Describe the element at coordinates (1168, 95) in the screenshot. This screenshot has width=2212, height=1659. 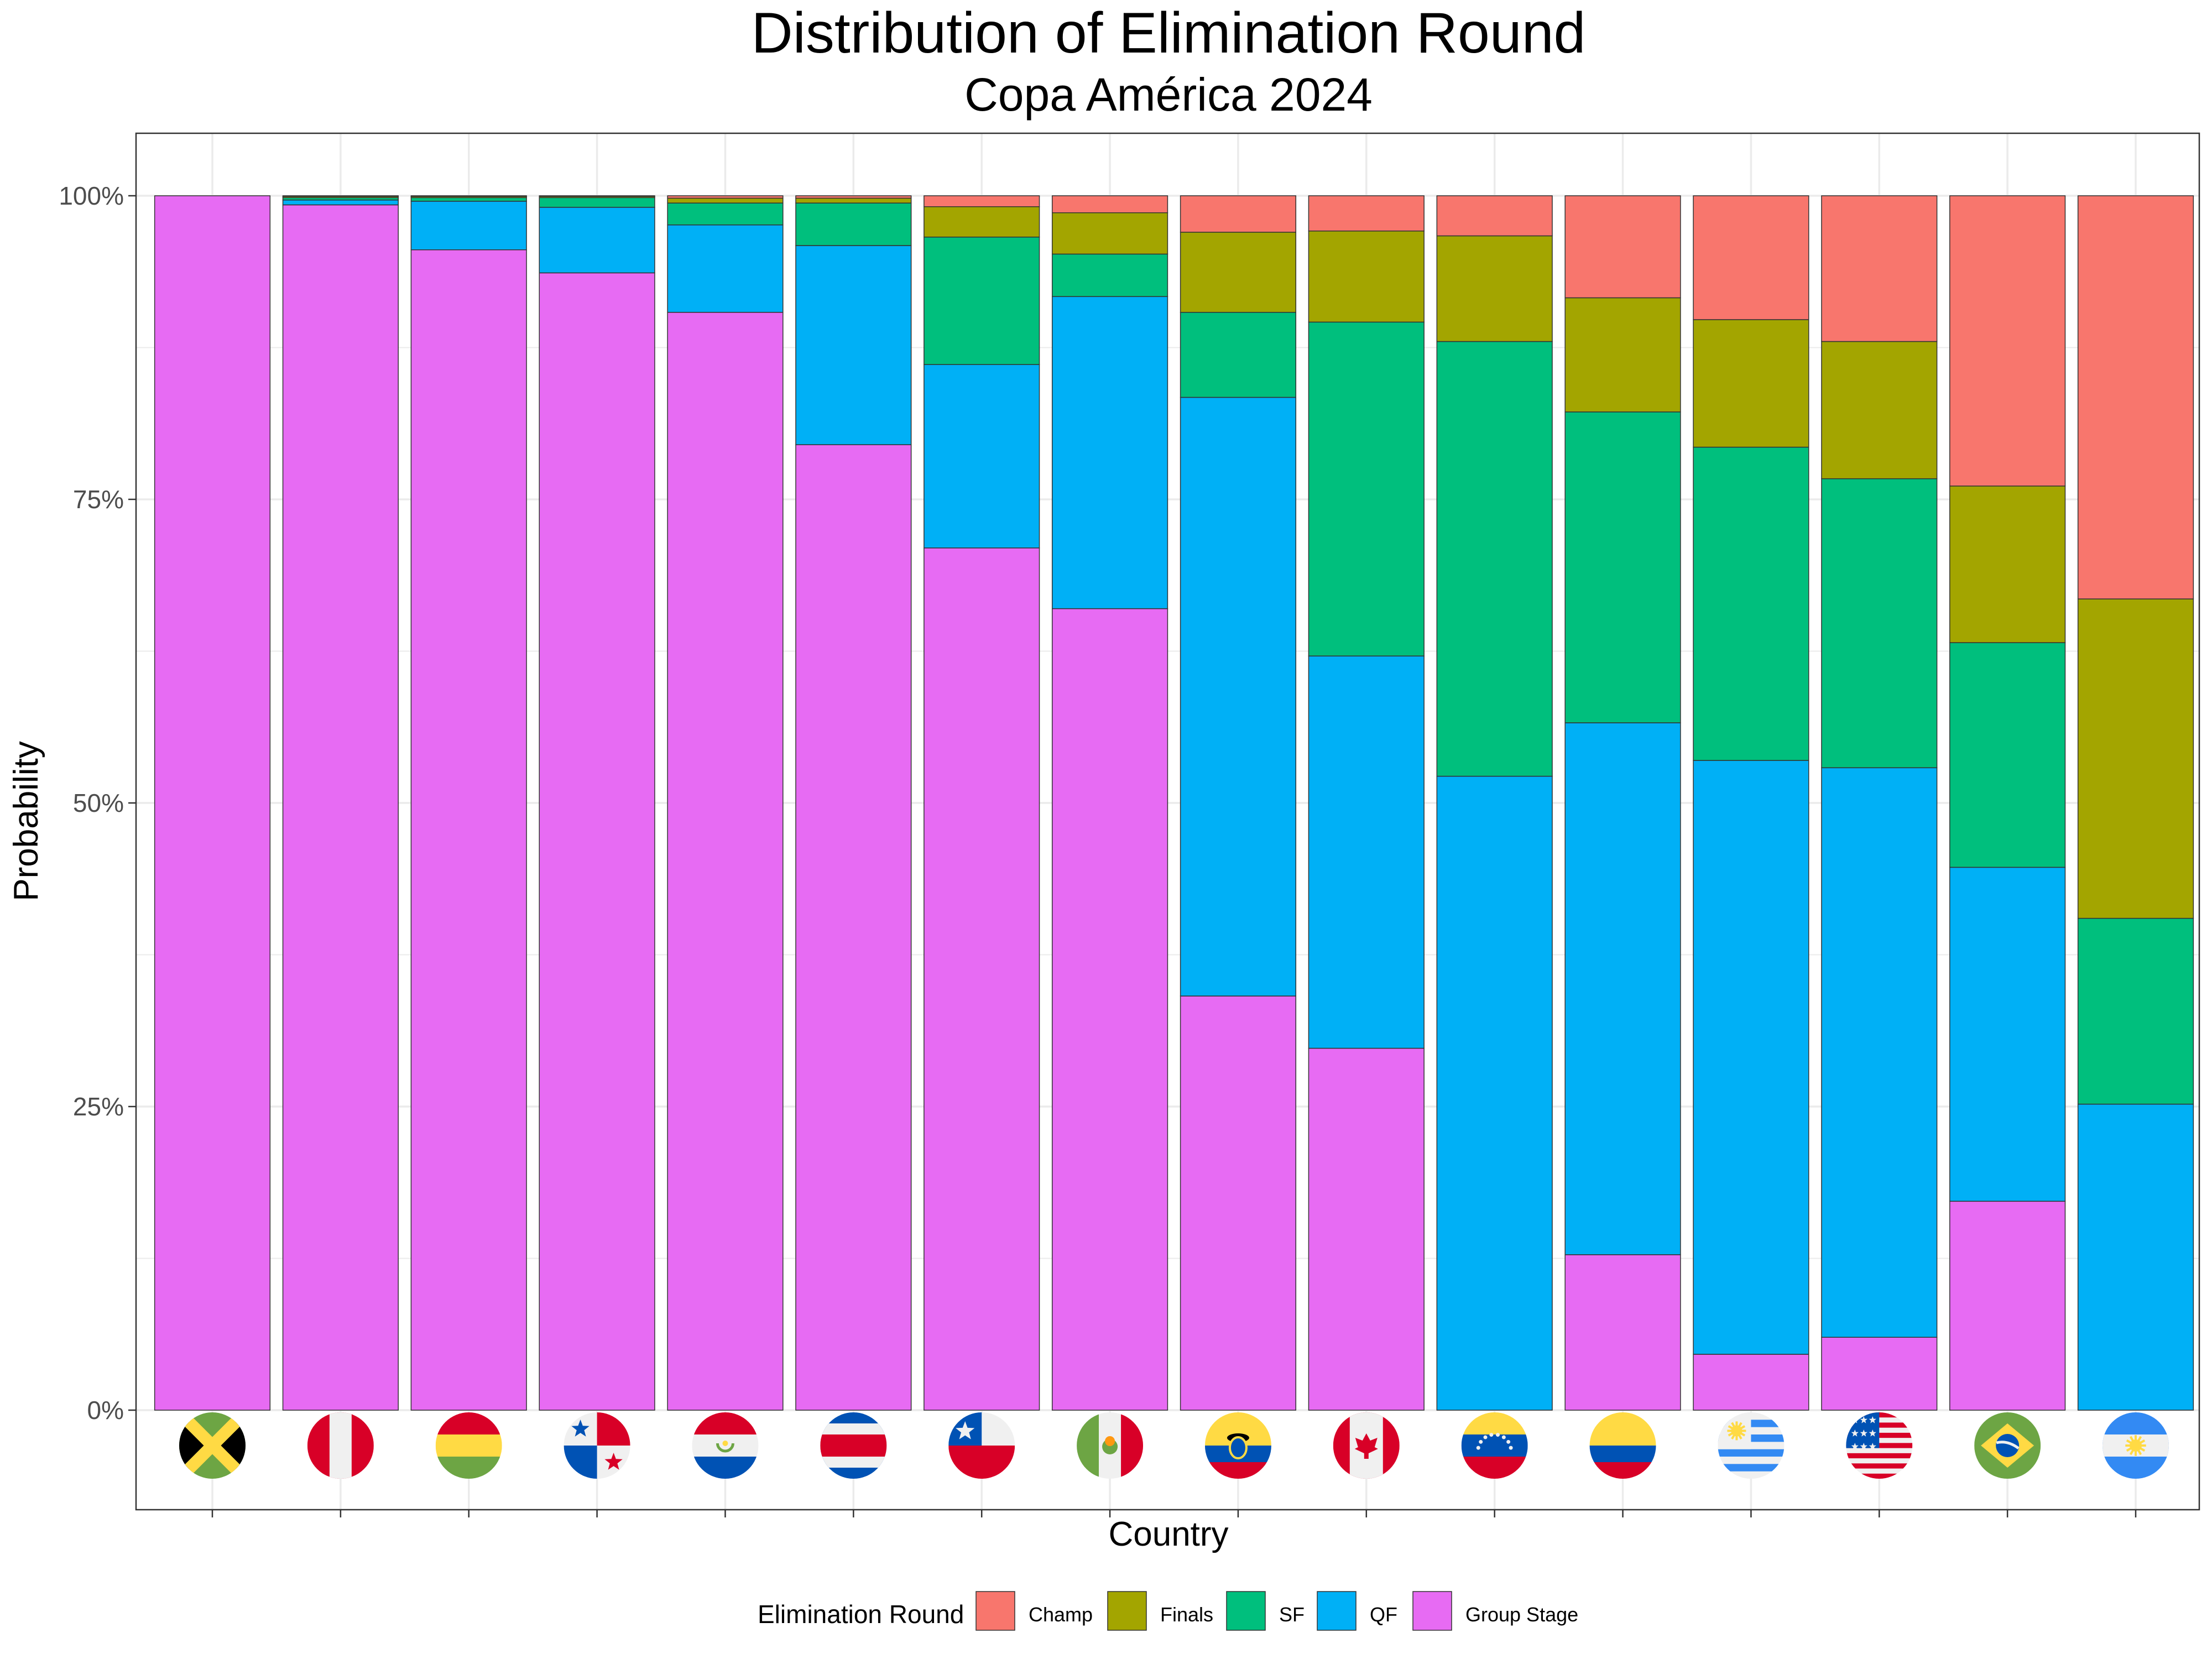
I see `chart-subtitle: Copa América 2024` at that location.